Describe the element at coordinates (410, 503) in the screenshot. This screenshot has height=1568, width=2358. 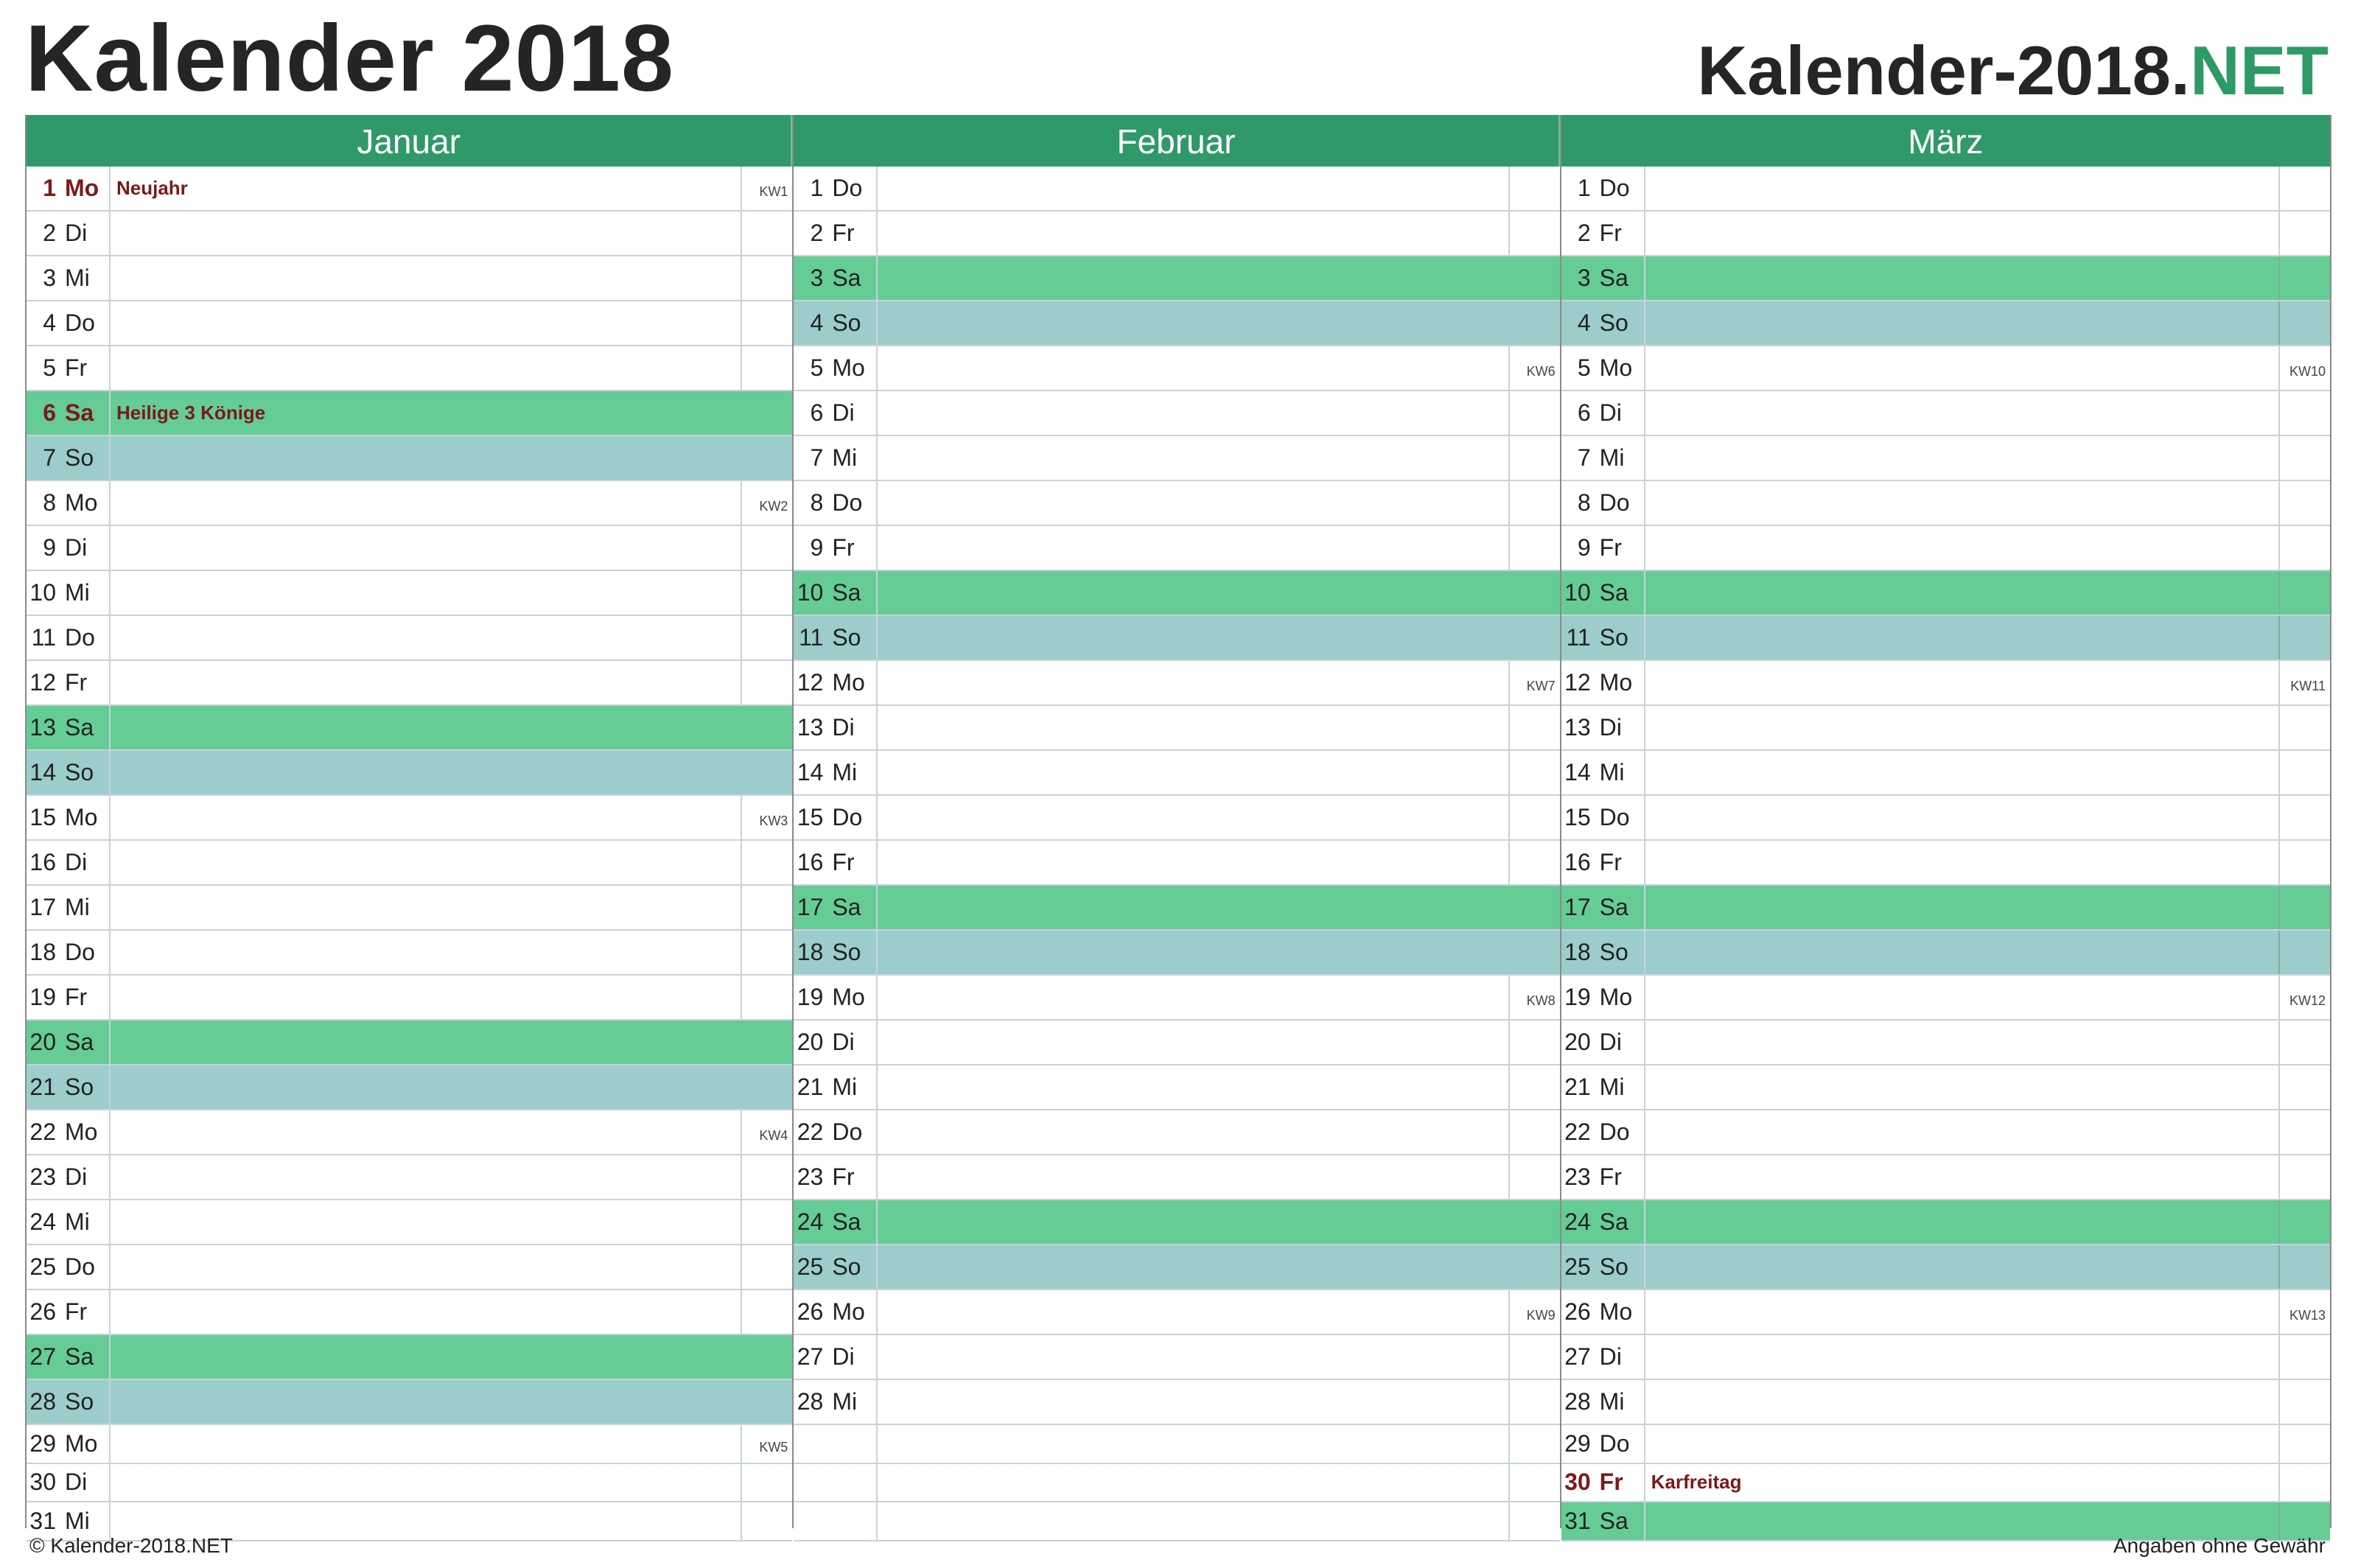
I see `day-row: 8 Mo KW2` at that location.